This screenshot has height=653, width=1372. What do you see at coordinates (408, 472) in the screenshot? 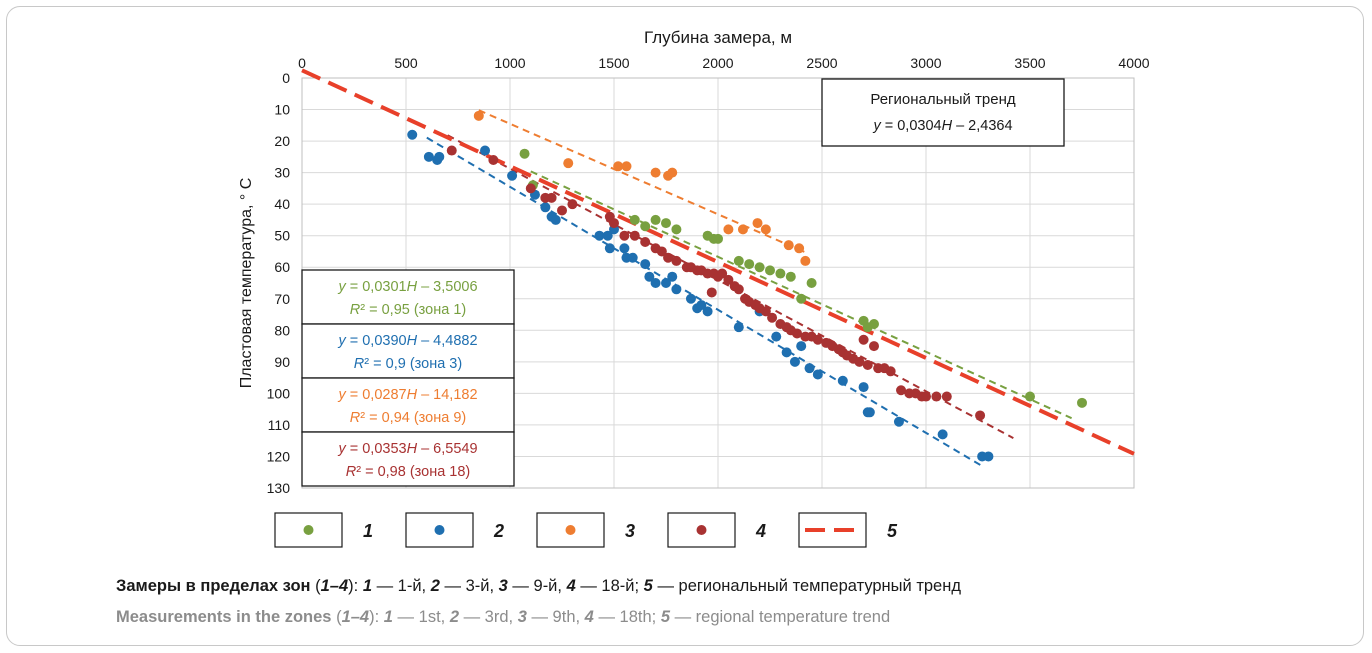
I see `r-squared-series-4: R² = 0,98 (зона 18)` at bounding box center [408, 472].